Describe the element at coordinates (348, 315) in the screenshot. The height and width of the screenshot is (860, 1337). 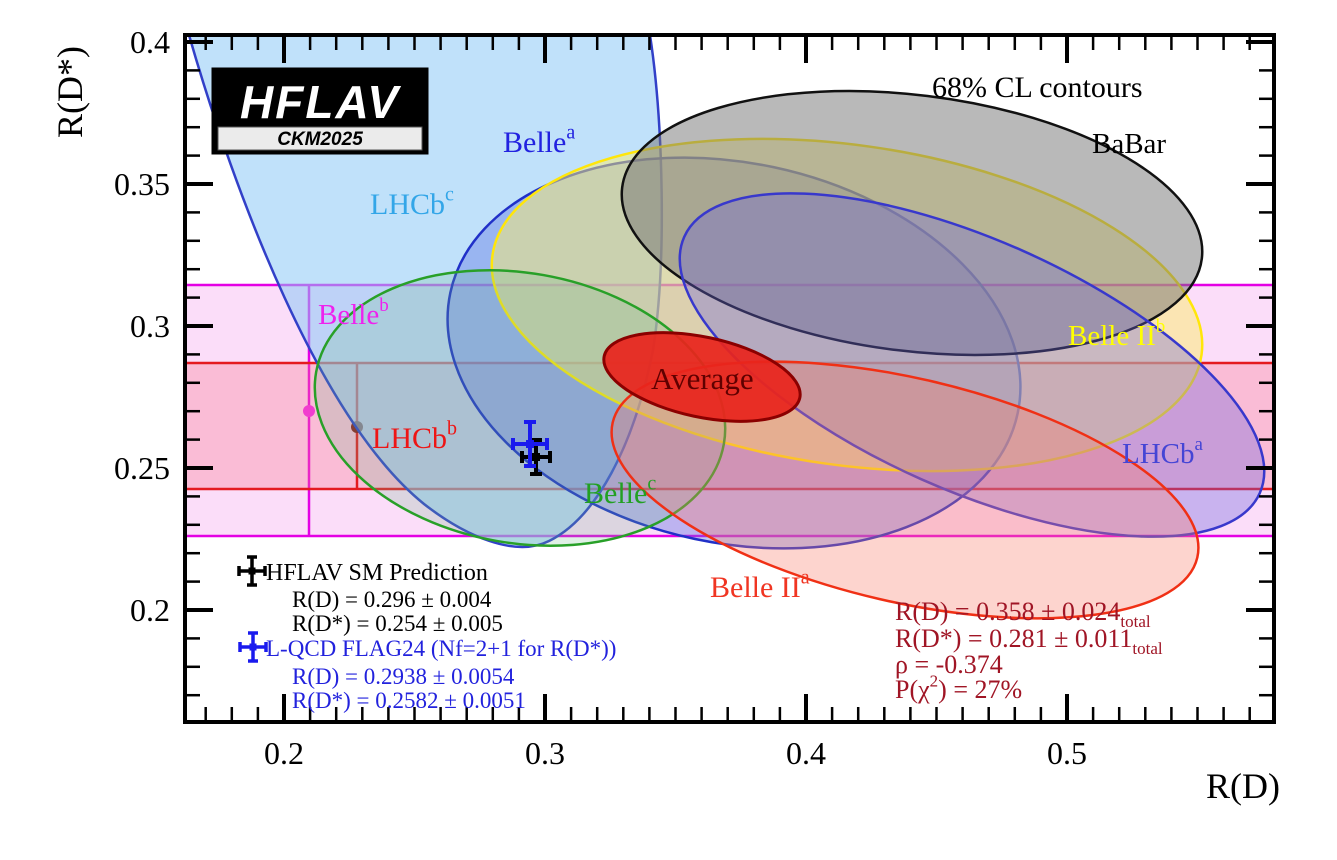
I see `label-belle-b-text: Belle` at that location.